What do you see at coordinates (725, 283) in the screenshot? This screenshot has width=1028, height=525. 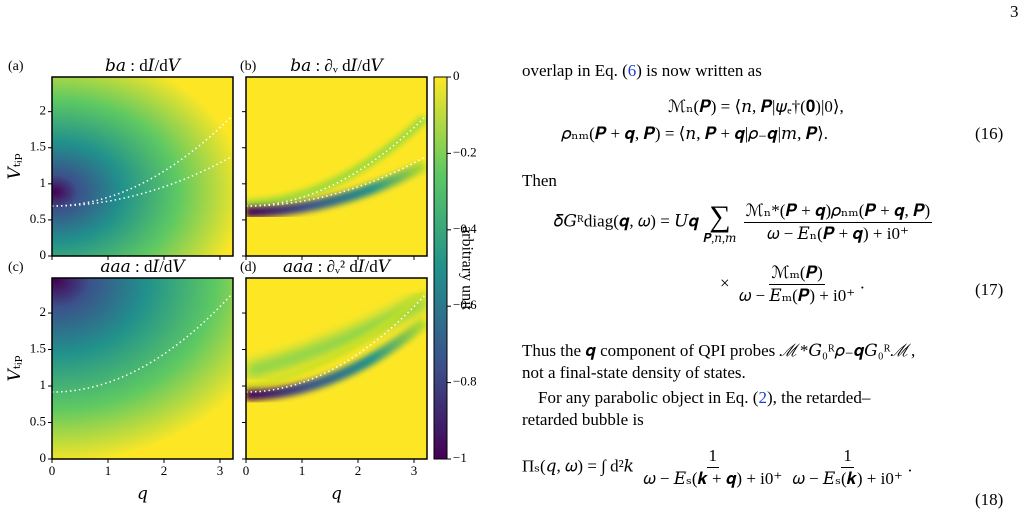 I see `times: ×` at bounding box center [725, 283].